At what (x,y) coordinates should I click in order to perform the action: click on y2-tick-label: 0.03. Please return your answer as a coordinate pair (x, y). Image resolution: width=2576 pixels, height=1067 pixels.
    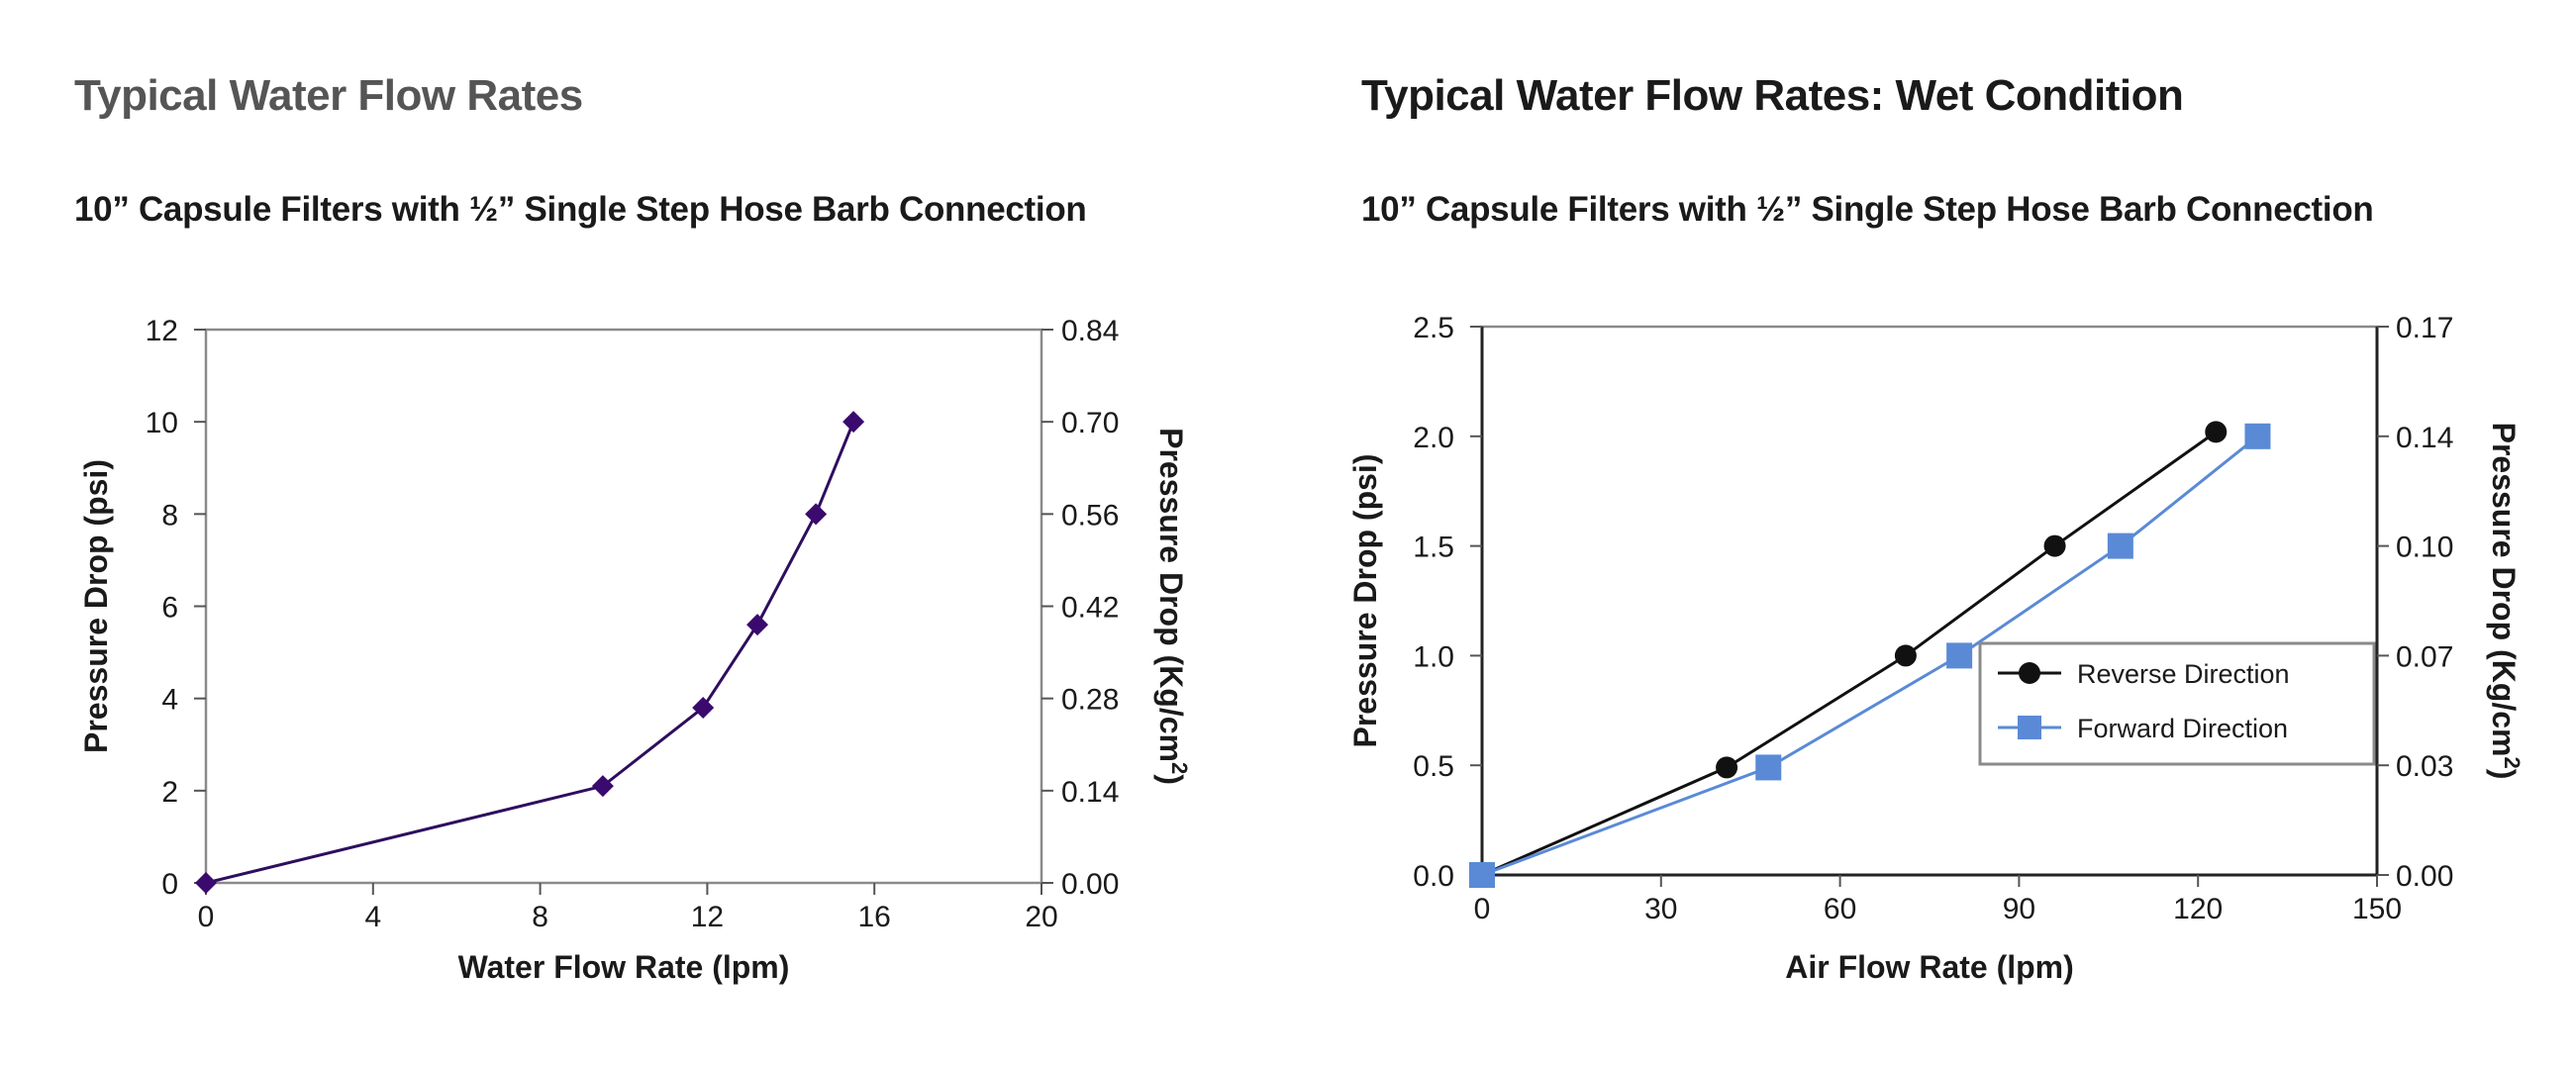
    Looking at the image, I should click on (2425, 766).